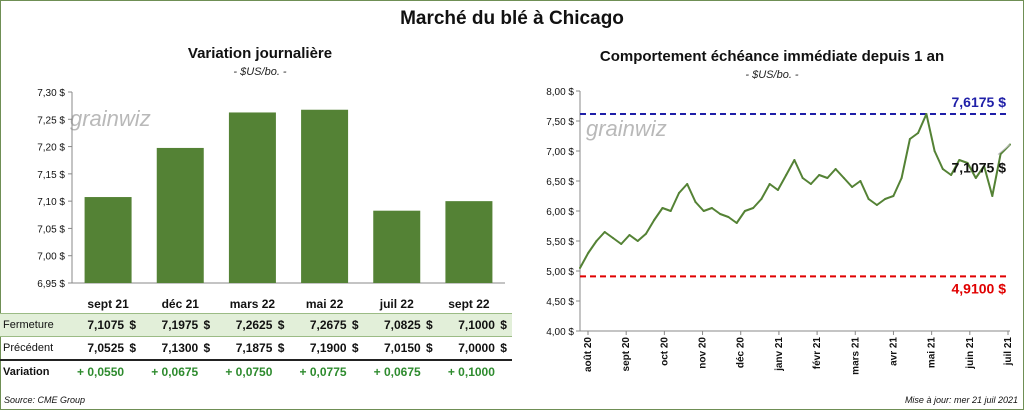 This screenshot has height=410, width=1024. I want to click on cell-value: 7,2625, so click(254, 325).